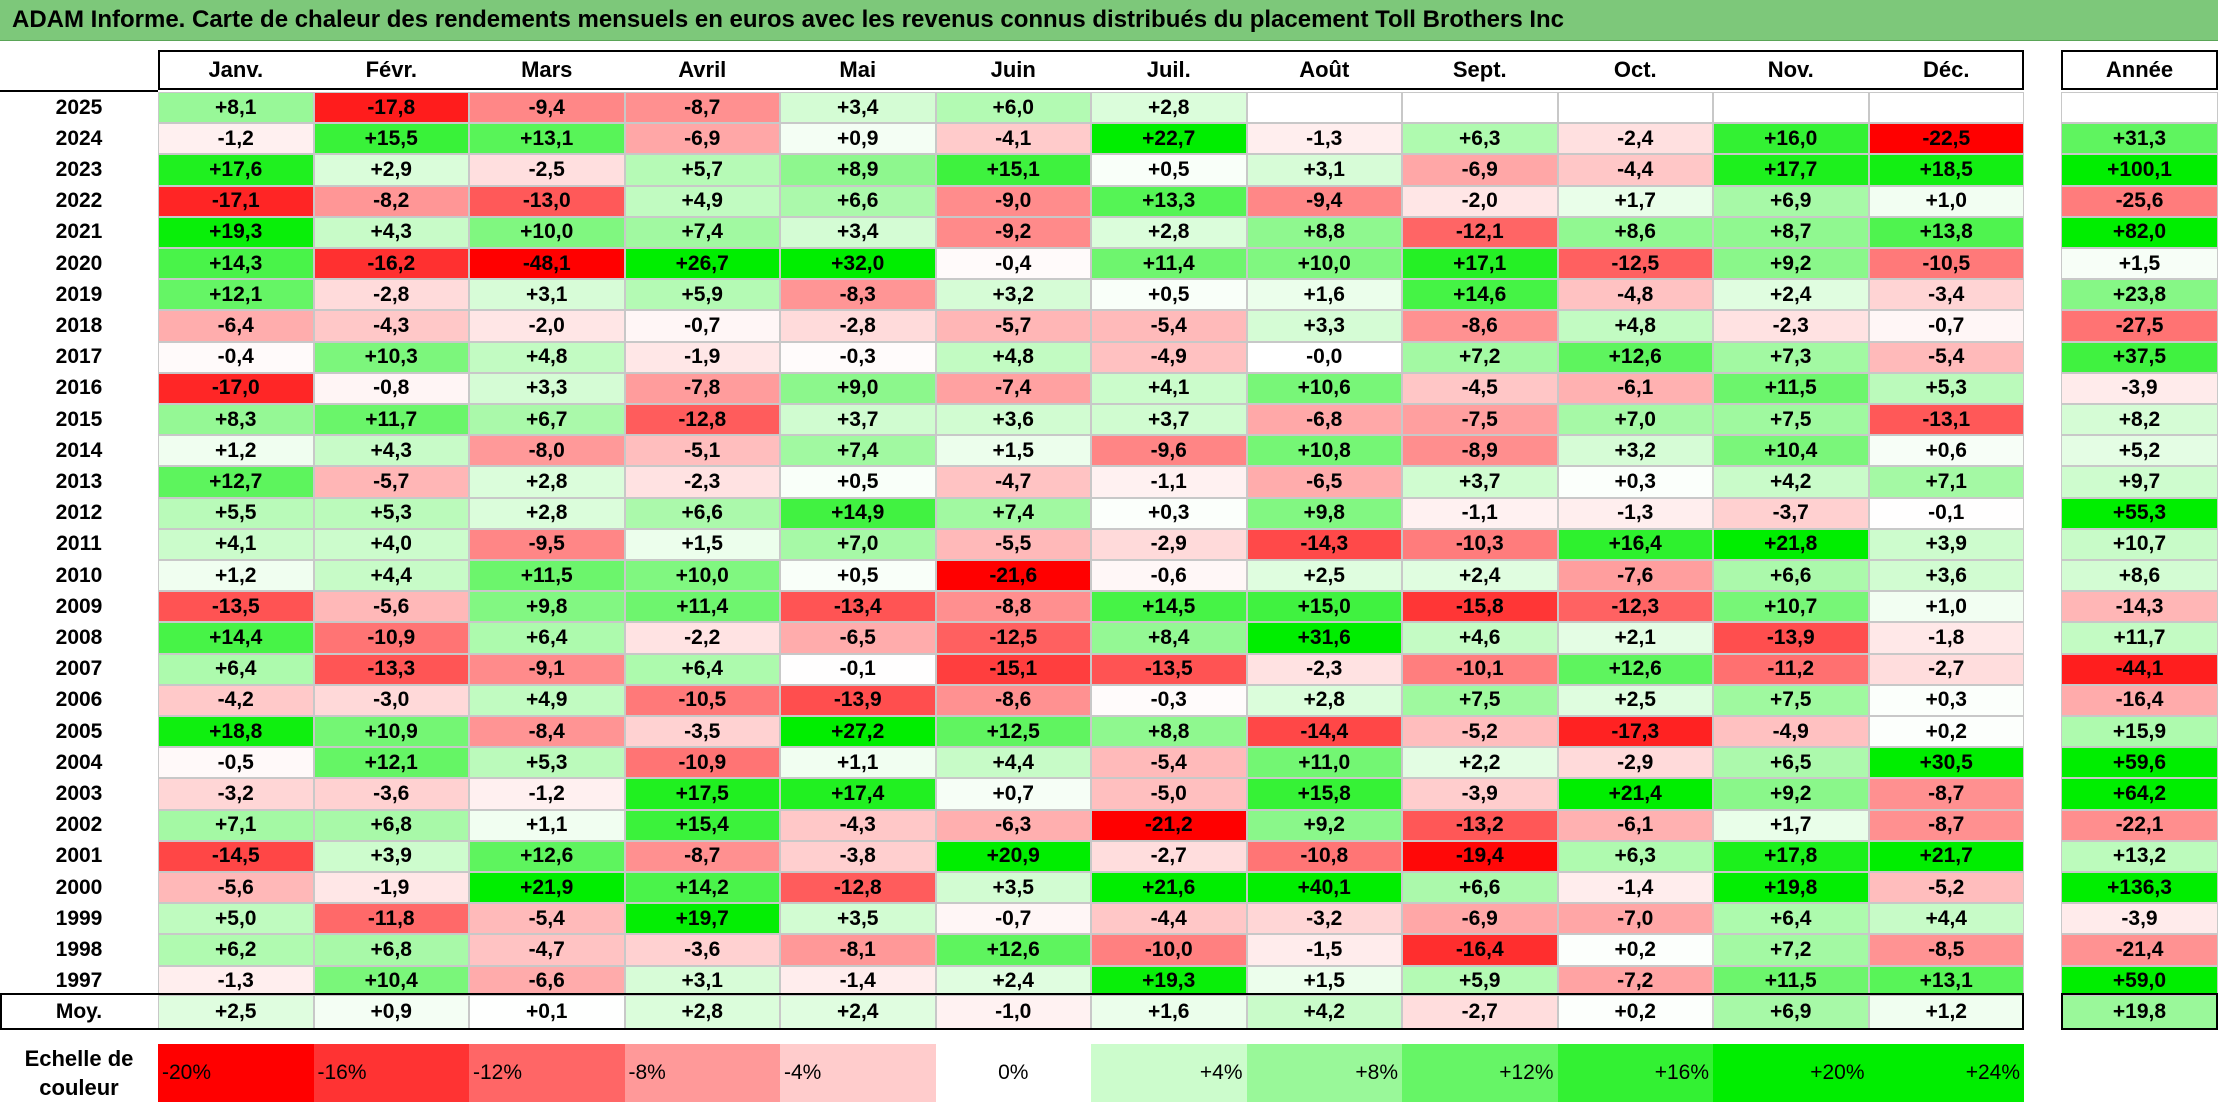  I want to click on heatmap-cell: -5,4, so click(1169, 326).